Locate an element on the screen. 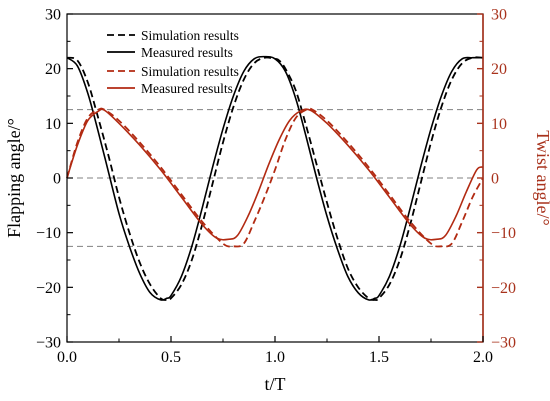 The height and width of the screenshot is (401, 550). right-tick-label: −20 is located at coordinates (503, 288).